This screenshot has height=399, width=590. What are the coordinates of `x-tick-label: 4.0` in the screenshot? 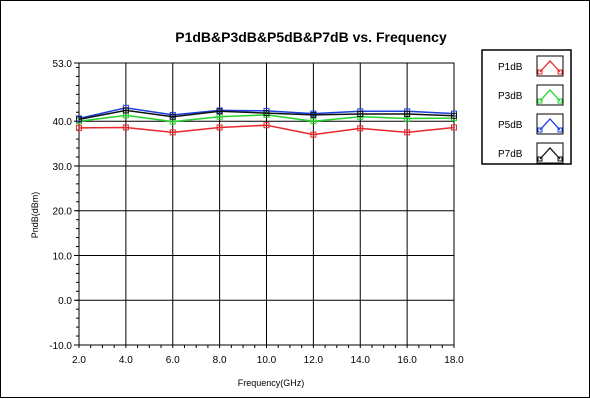 It's located at (126, 360).